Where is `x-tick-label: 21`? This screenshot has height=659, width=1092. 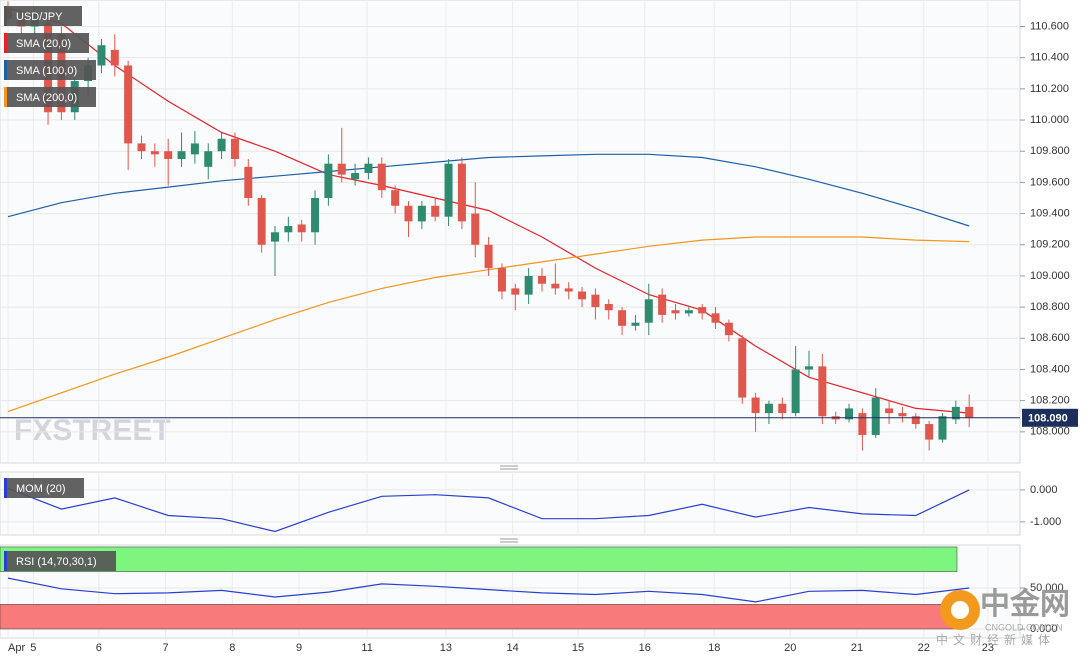
x-tick-label: 21 is located at coordinates (857, 648).